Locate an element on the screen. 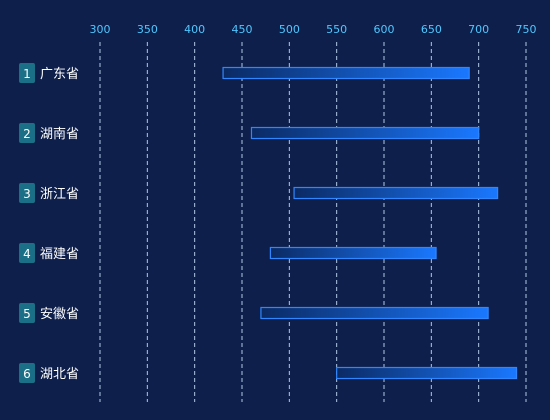 Image resolution: width=550 pixels, height=420 pixels. x-axis-ticks: 300 350 400 450 500 550 600 650 700 750 is located at coordinates (313, 29).